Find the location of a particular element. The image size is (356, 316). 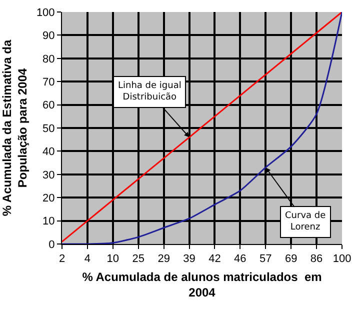

y-tick-label: 30 is located at coordinates (48, 175).